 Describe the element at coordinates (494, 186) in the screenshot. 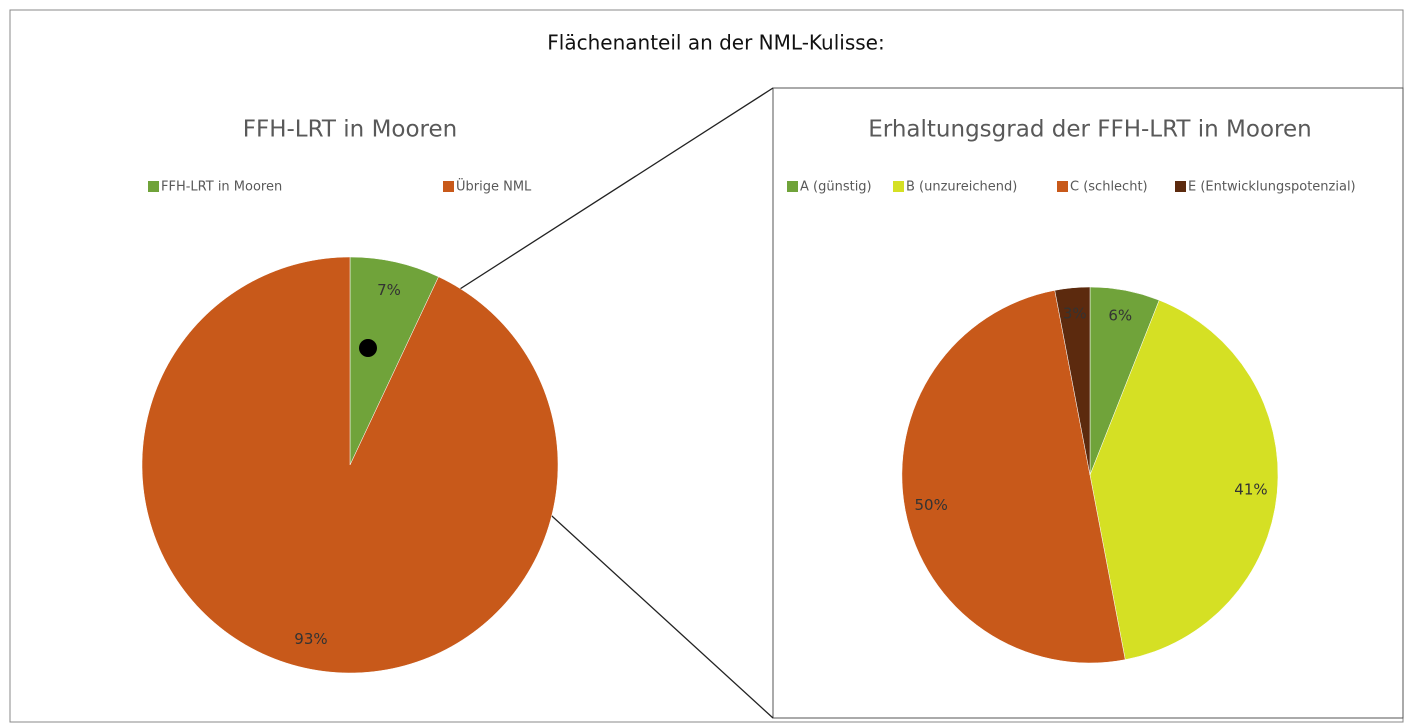

I see `legend-label: Übrige NML` at that location.